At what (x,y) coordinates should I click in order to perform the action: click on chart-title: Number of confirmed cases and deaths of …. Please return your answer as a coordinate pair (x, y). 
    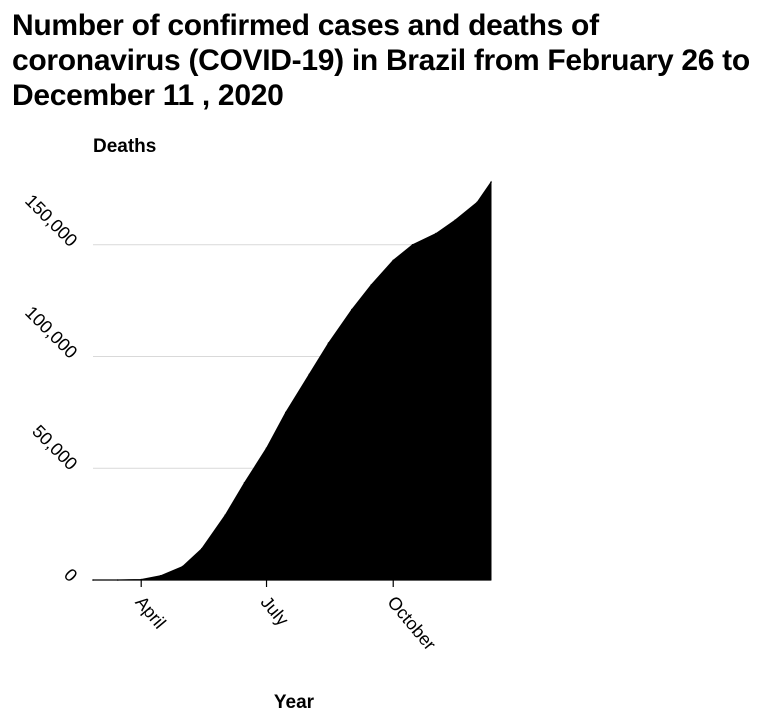
    Looking at the image, I should click on (381, 60).